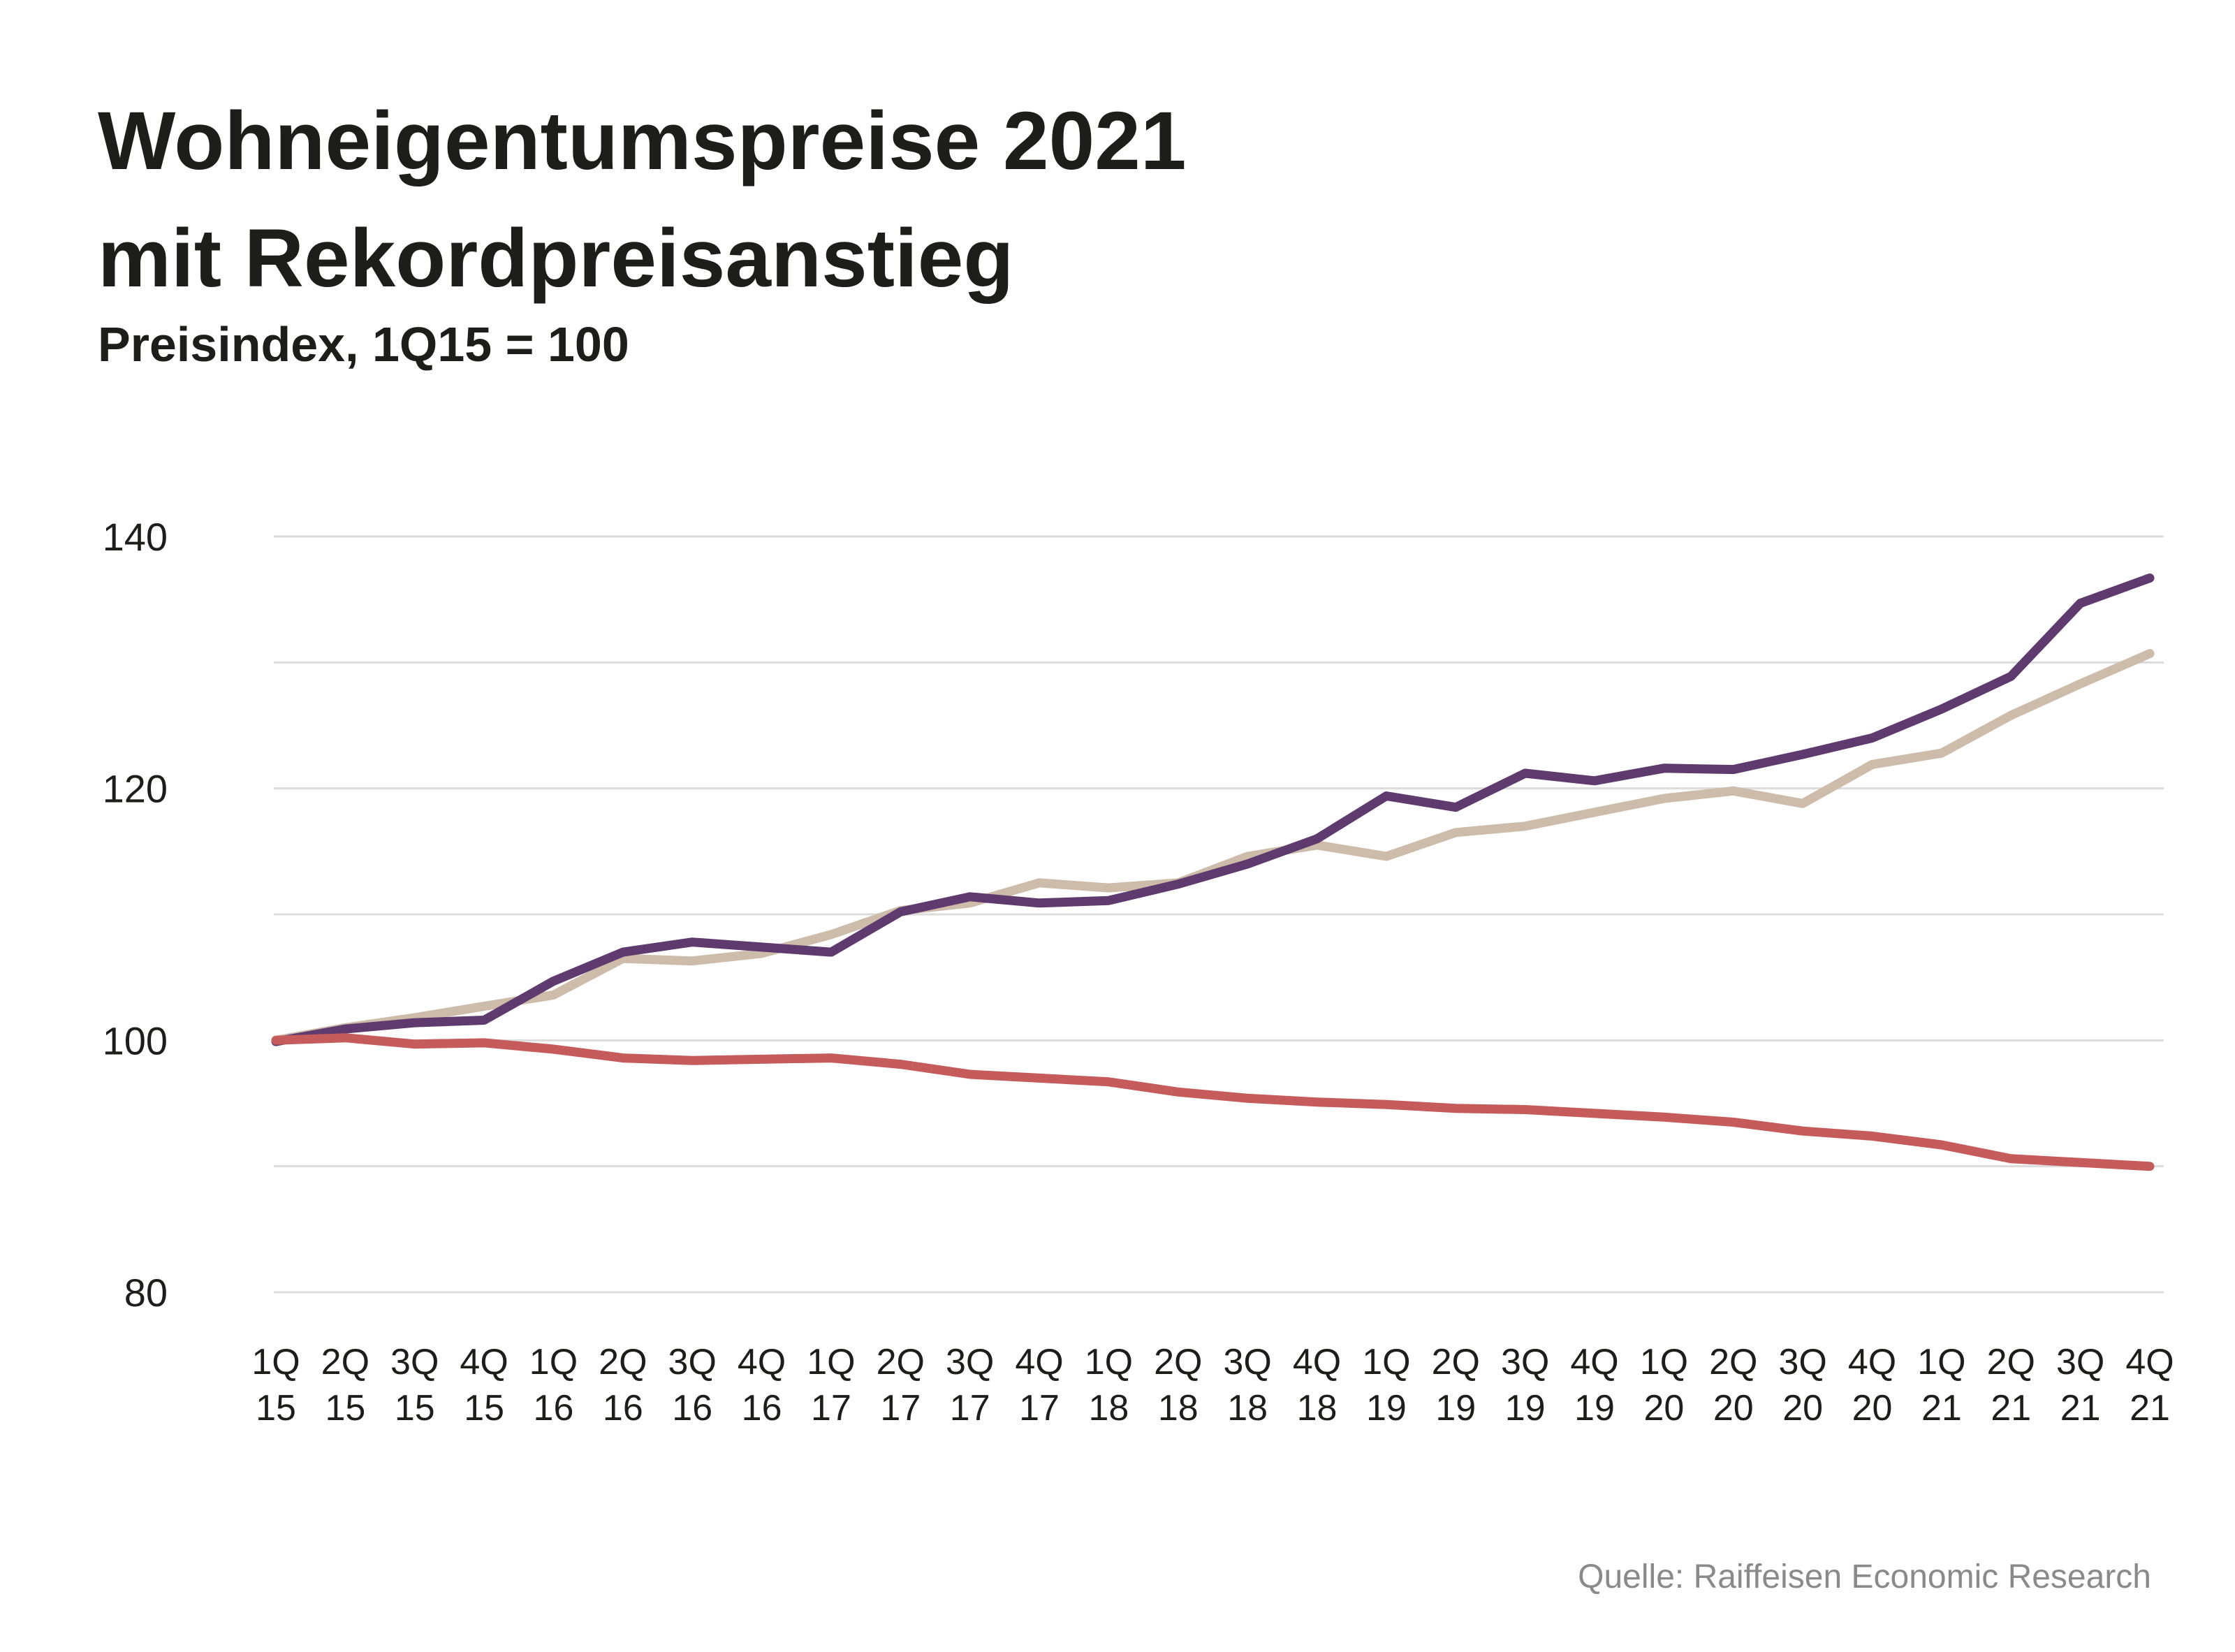 The height and width of the screenshot is (1652, 2235). What do you see at coordinates (1317, 1385) in the screenshot?
I see `x-tick-label-4Q-18: 4Q 18` at bounding box center [1317, 1385].